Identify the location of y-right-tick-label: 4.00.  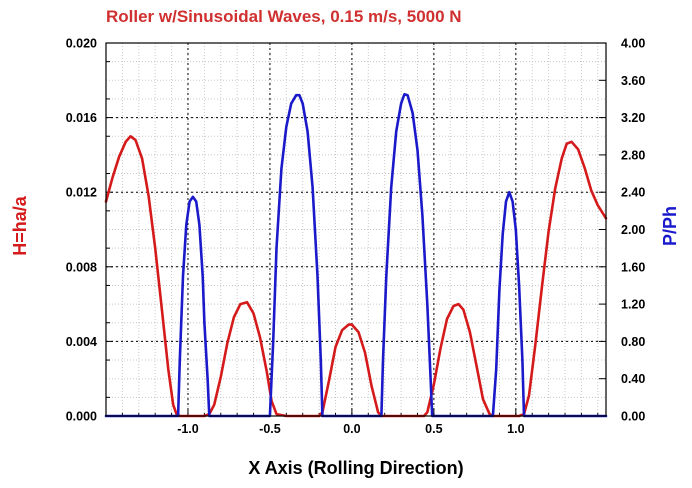
(633, 44).